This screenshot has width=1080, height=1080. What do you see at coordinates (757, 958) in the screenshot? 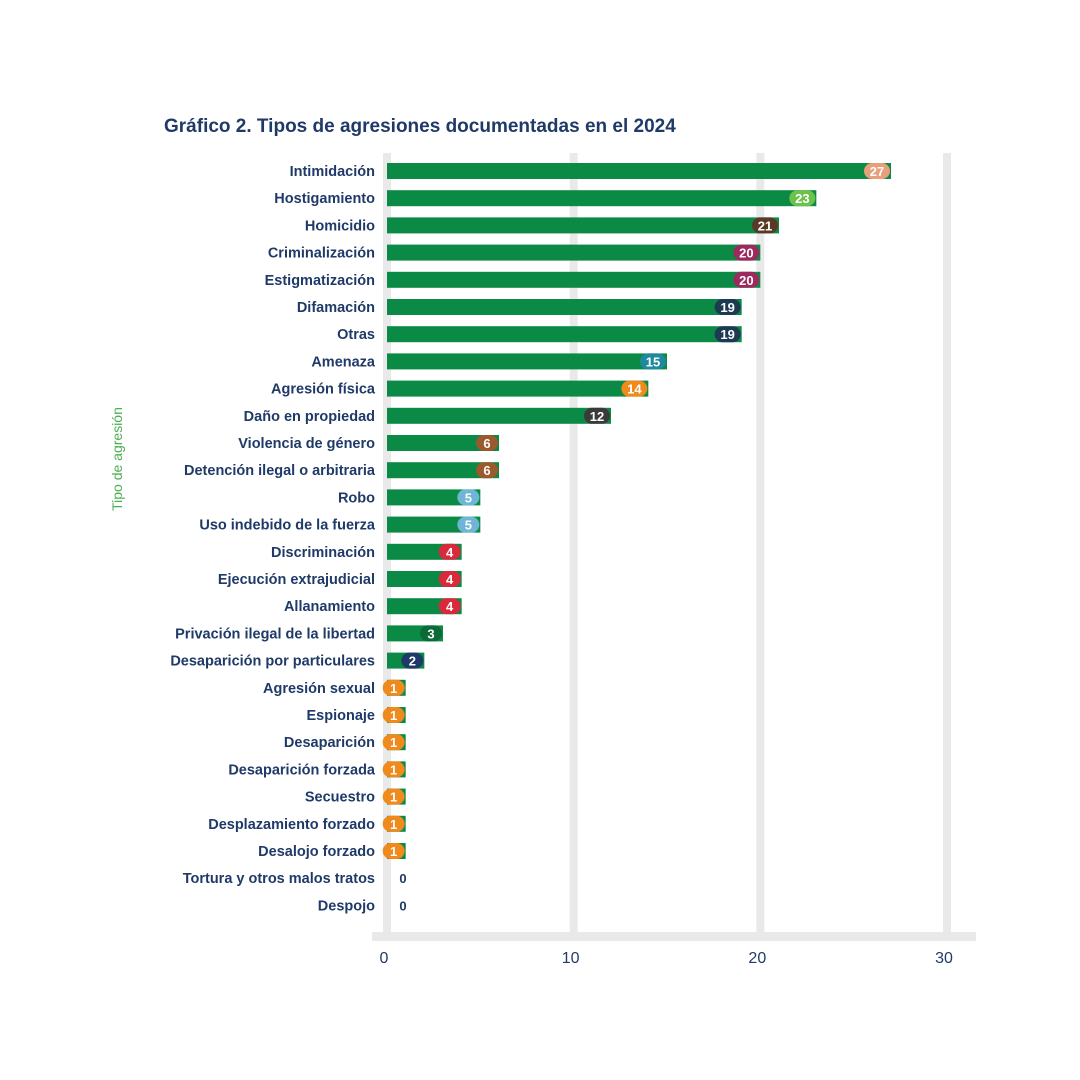
I see `x-tick-label: 20` at bounding box center [757, 958].